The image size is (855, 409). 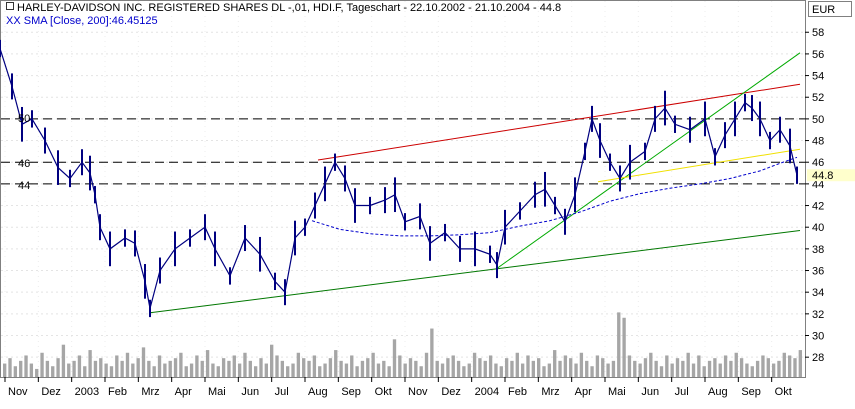 I want to click on x-tick-label: Okt, so click(x=783, y=392).